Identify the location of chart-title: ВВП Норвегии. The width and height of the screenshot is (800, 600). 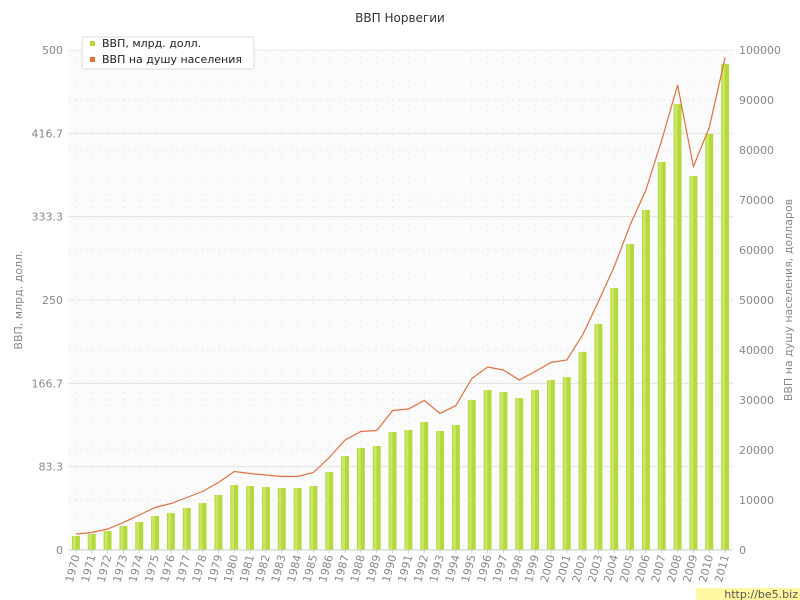
(400, 18).